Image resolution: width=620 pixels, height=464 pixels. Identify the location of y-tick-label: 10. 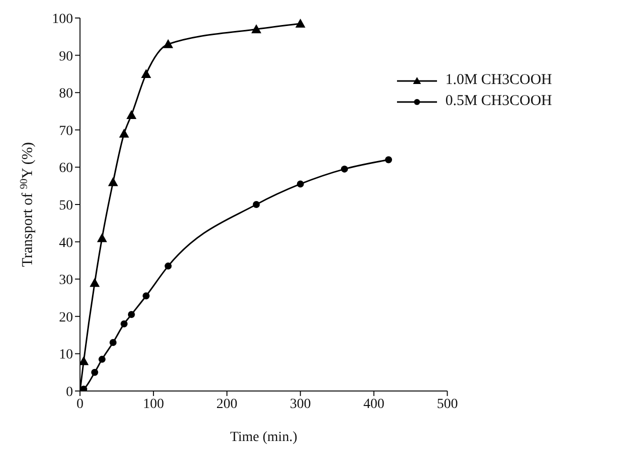
(66, 355).